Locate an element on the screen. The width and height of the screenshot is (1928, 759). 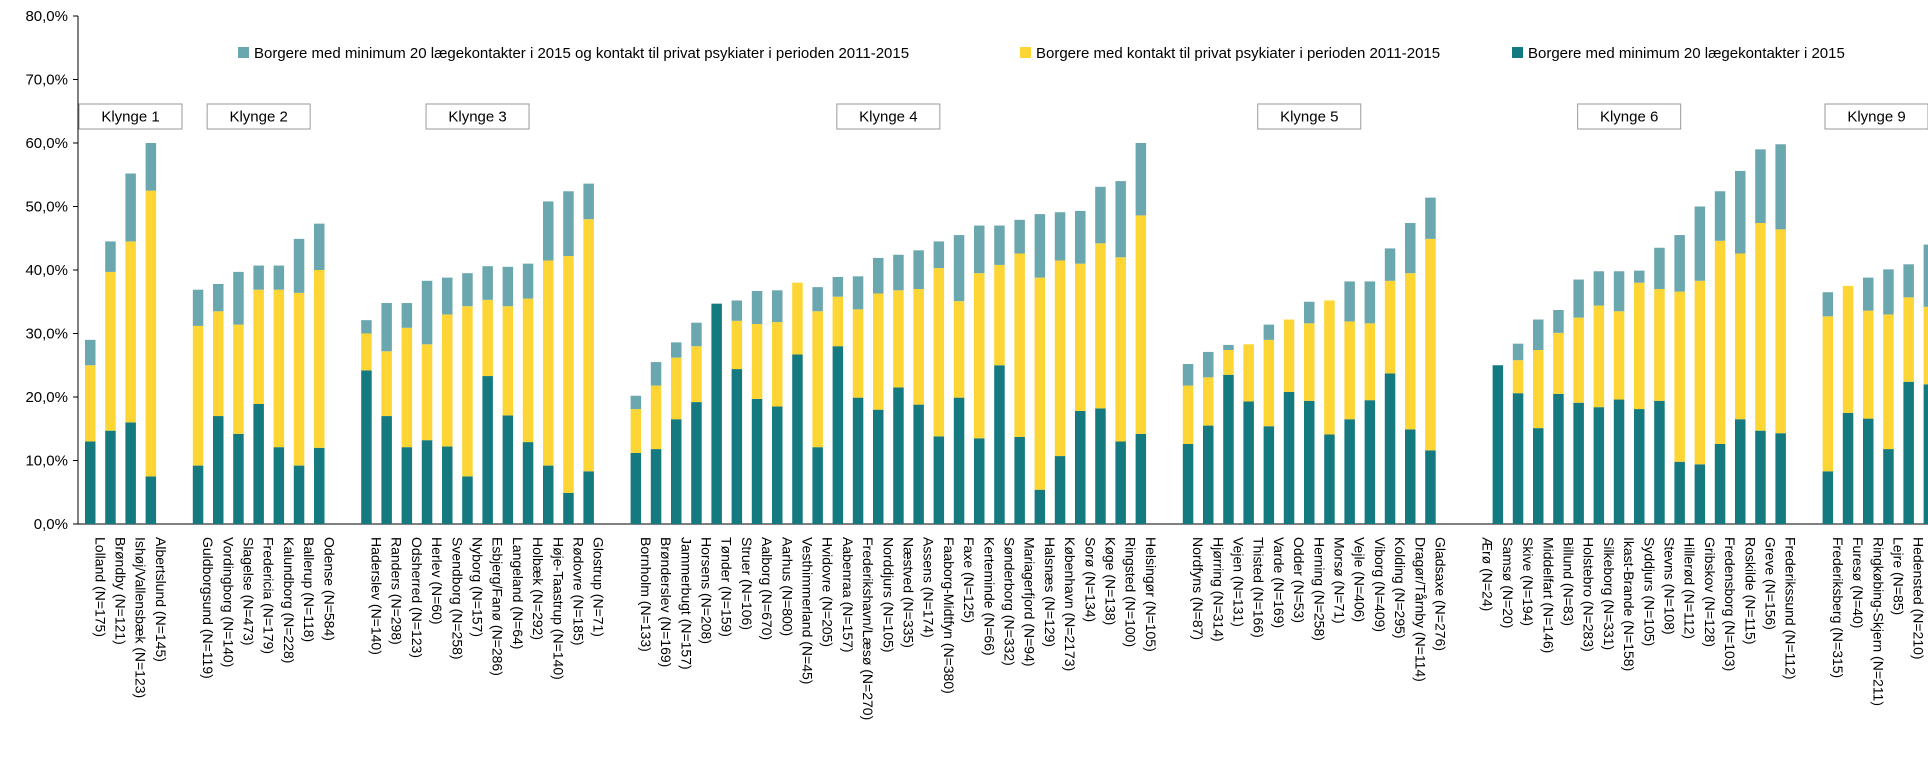
cluster-label: Klynge 5 is located at coordinates (1309, 117).